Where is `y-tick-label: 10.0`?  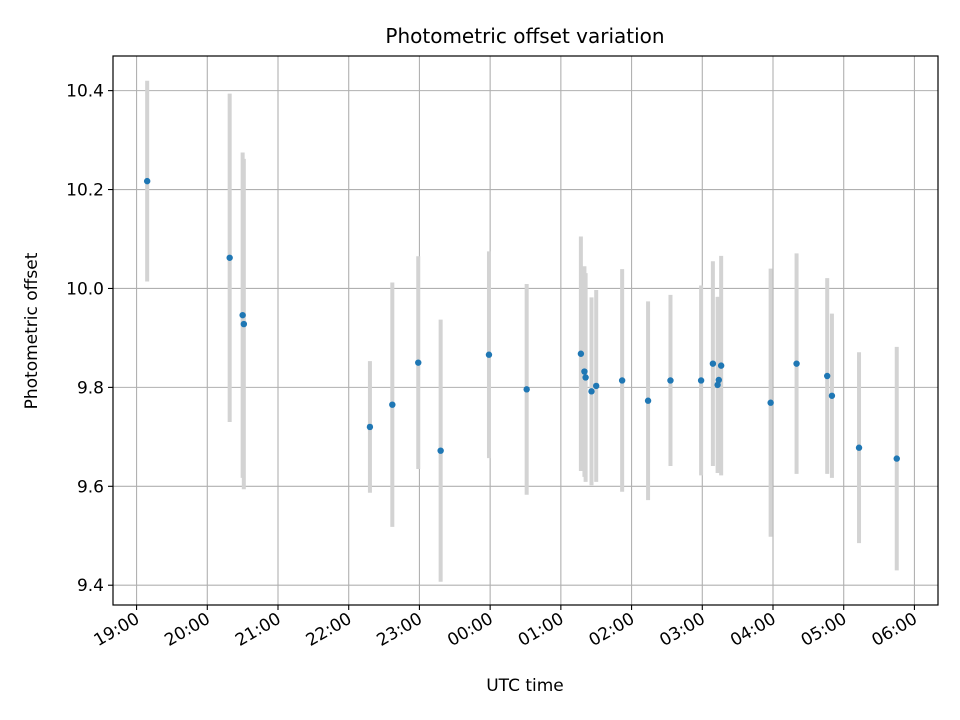
y-tick-label: 10.0 is located at coordinates (85, 289).